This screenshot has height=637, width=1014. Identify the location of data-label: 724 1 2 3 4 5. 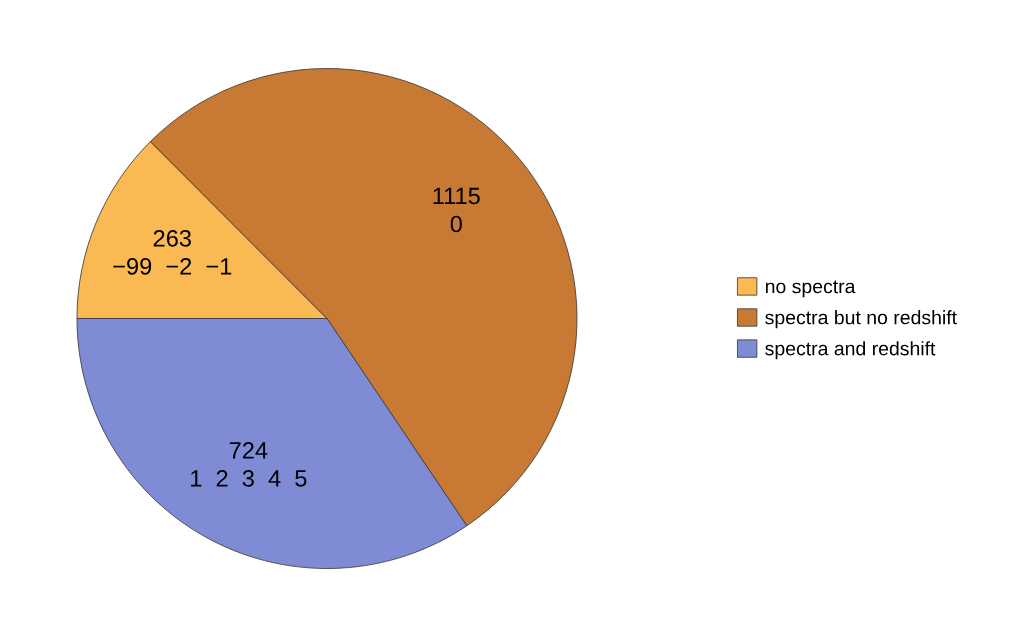
(249, 464).